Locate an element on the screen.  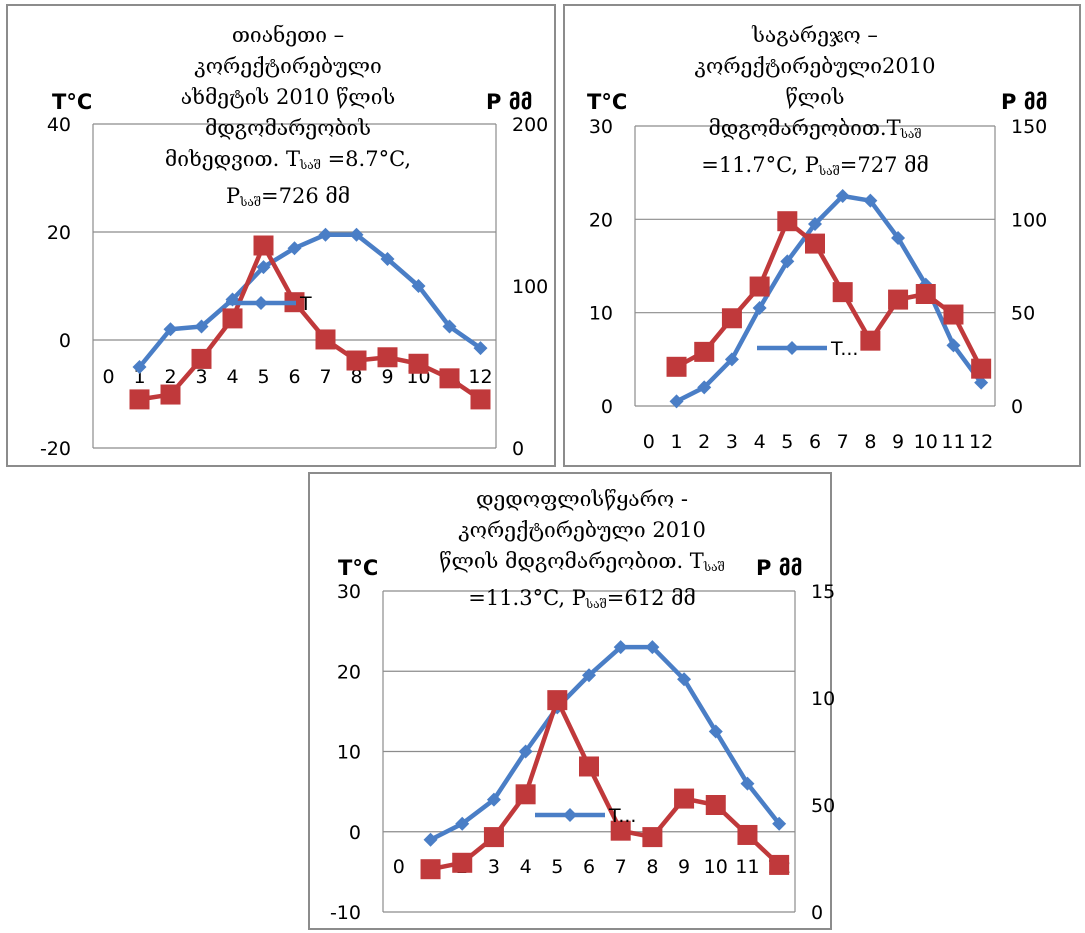
y-tick-label-left: 10 is located at coordinates (349, 753).